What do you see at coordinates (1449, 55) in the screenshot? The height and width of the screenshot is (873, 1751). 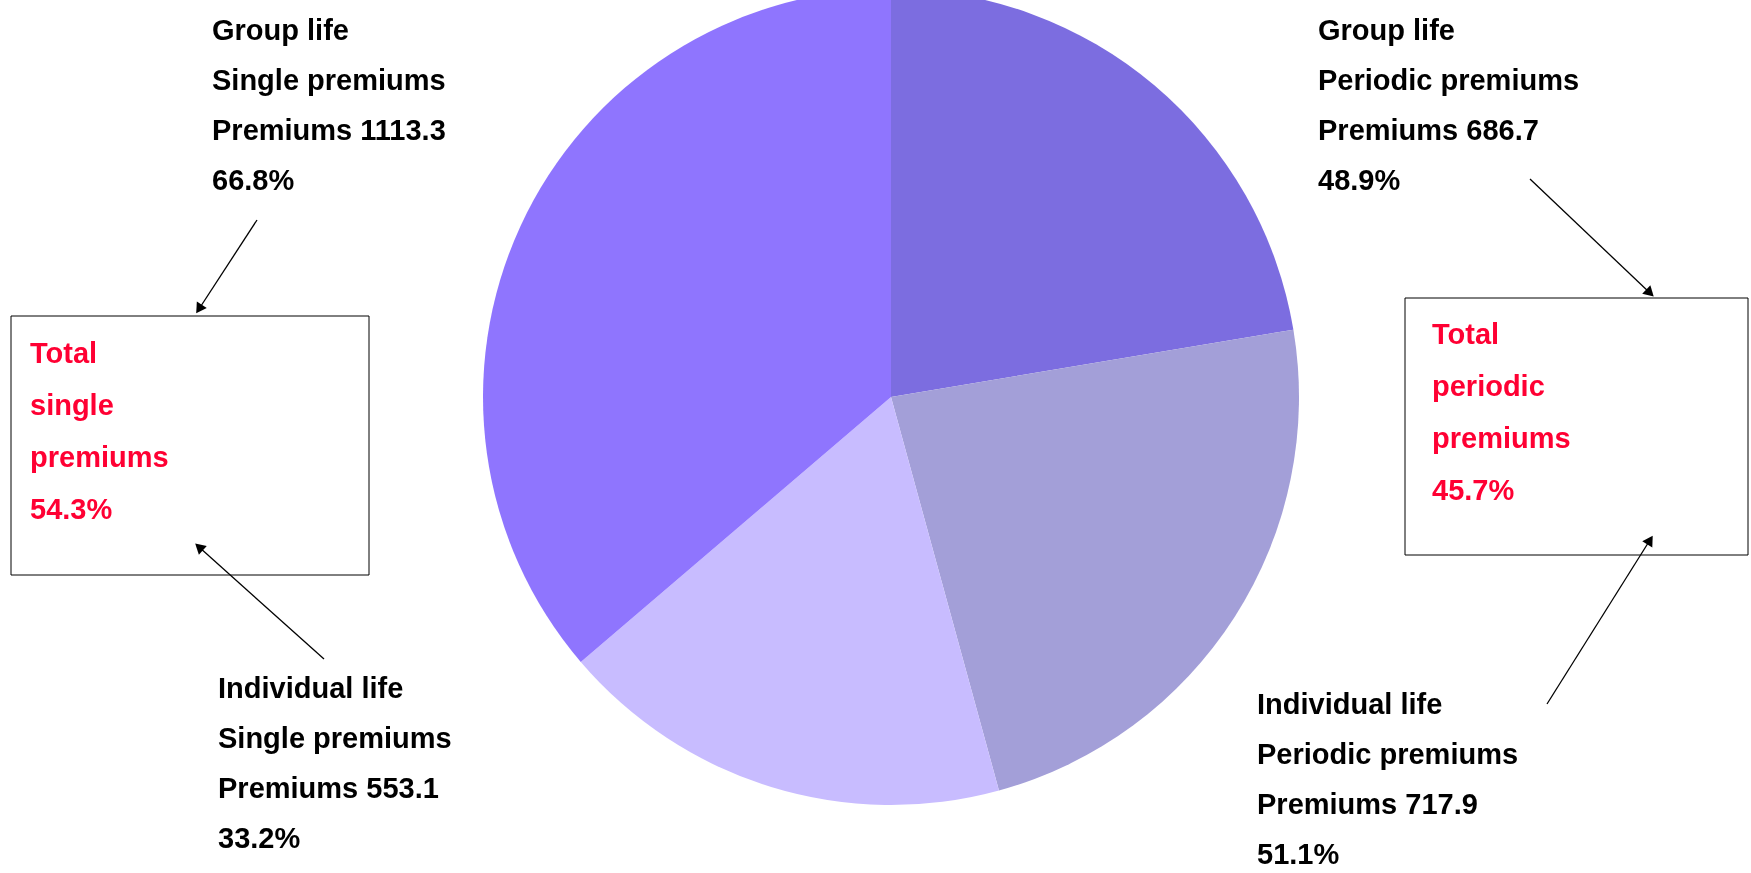 I see `slice-label: Group life Periodic premiums` at bounding box center [1449, 55].